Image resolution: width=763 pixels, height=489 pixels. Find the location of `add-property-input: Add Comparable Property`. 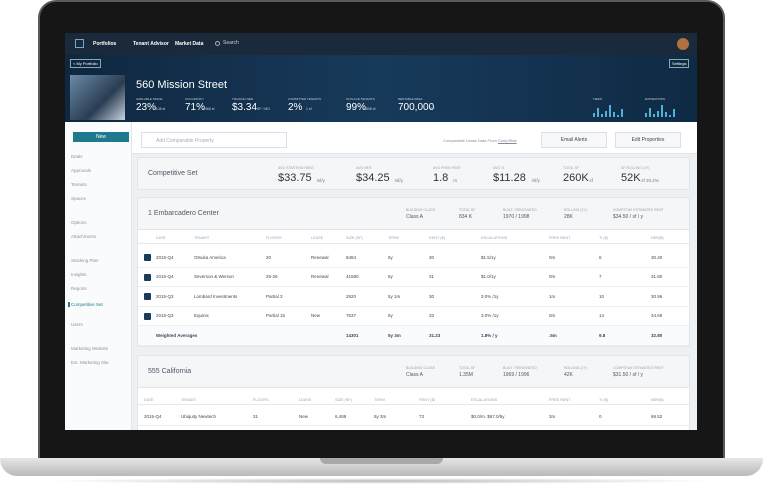

add-property-input: Add Comparable Property is located at coordinates (214, 140).